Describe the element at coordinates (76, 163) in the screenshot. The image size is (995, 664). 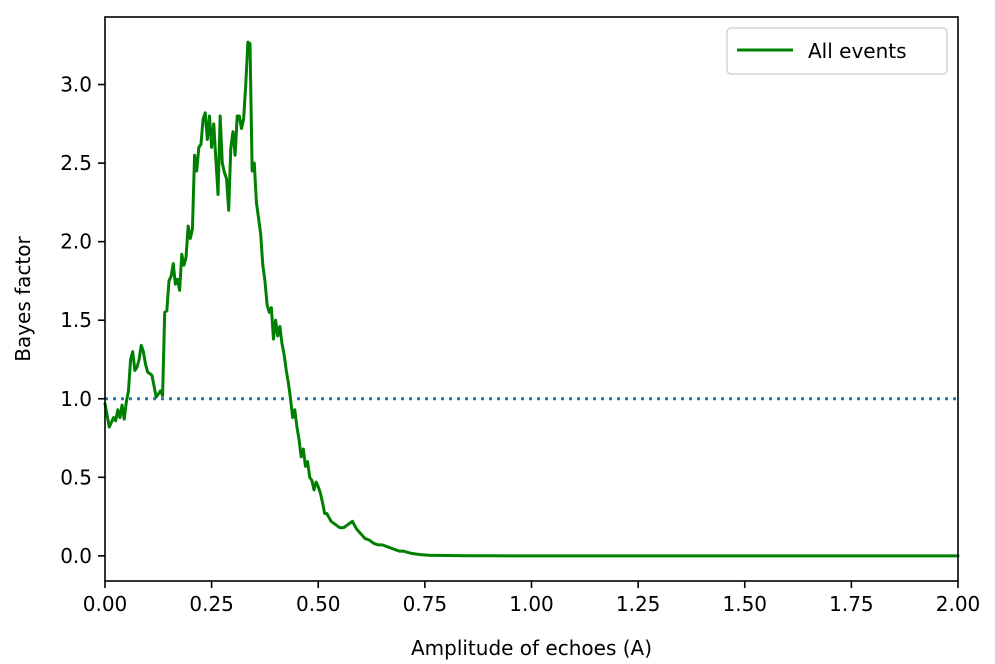
I see `y-tick-label: 2.5` at that location.